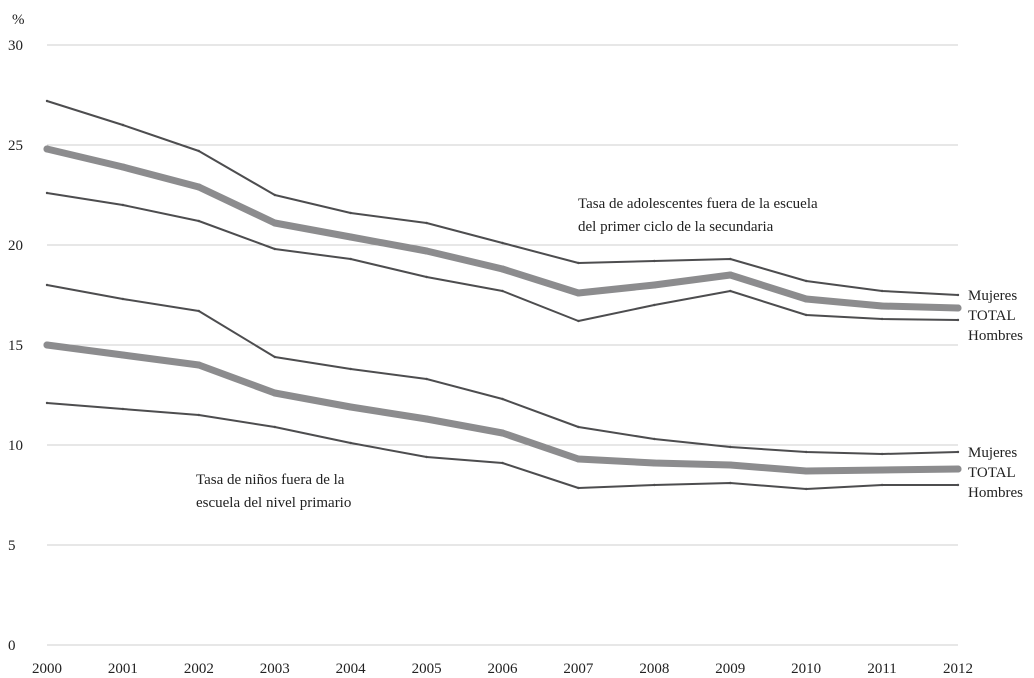 This screenshot has height=678, width=1034. I want to click on data-point-secondary-total-2002, so click(199, 187).